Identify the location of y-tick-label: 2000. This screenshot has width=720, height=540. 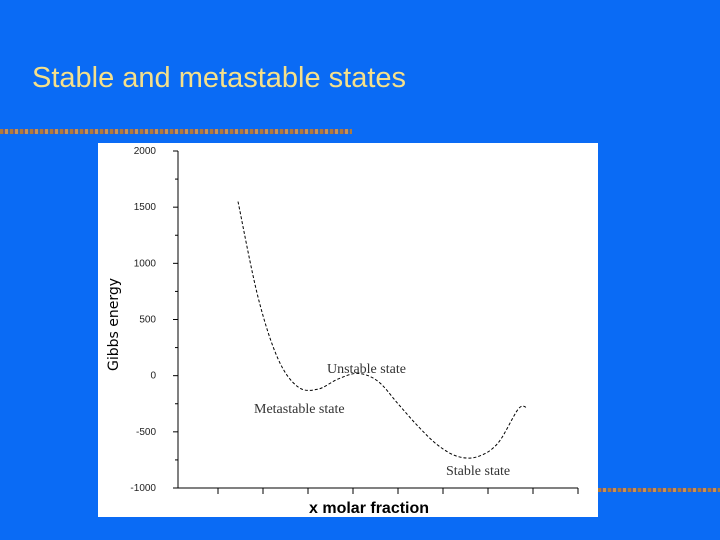
(145, 151).